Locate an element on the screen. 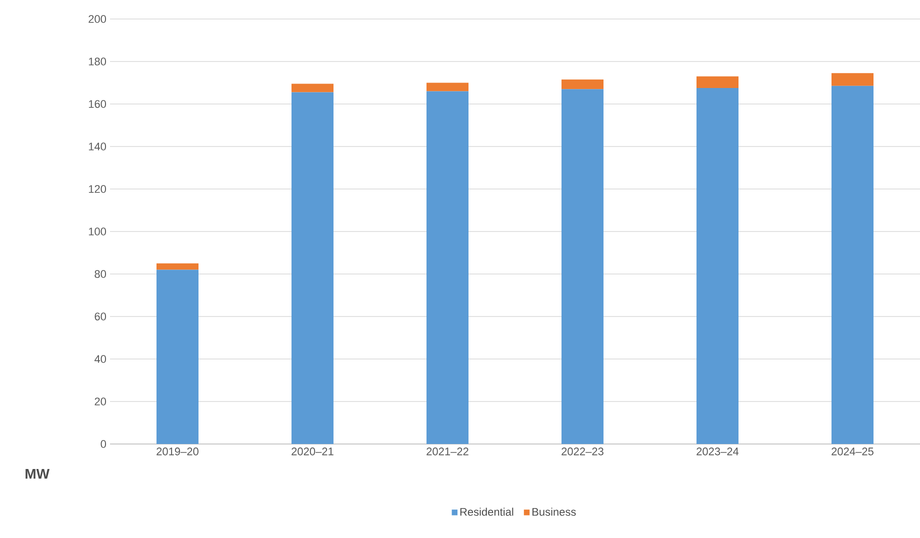 The width and height of the screenshot is (920, 538). y-tick-label: 100 is located at coordinates (97, 232).